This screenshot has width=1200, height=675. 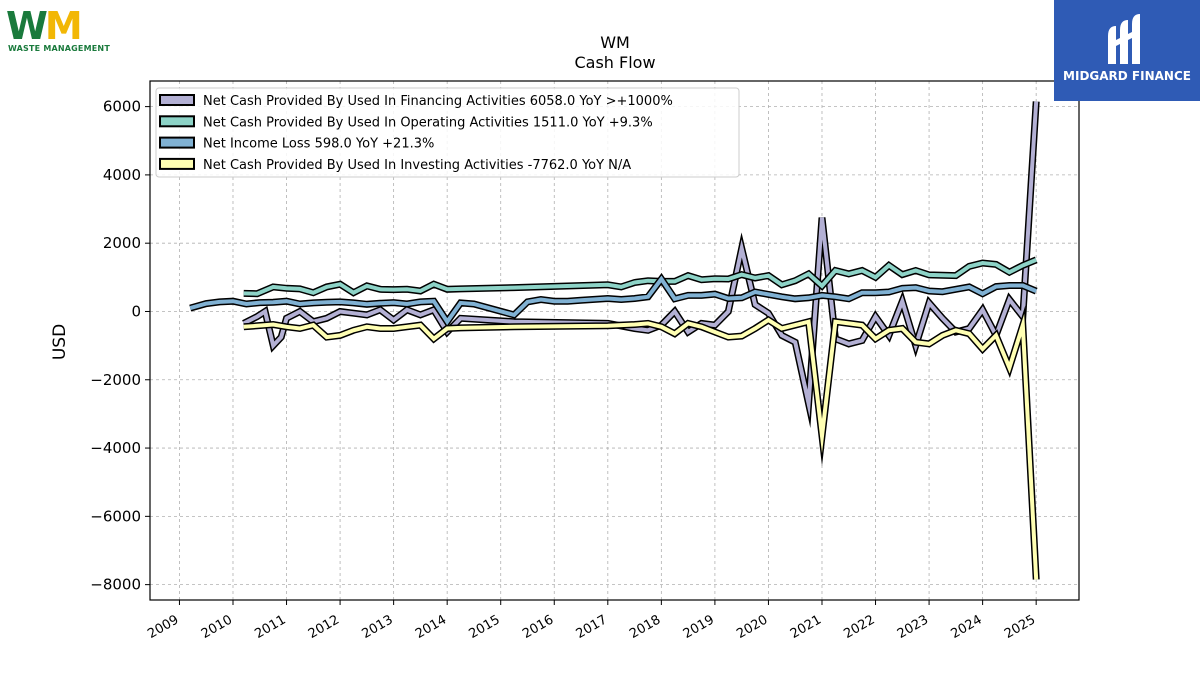 What do you see at coordinates (122, 175) in the screenshot?
I see `y-tick-label: 4000` at bounding box center [122, 175].